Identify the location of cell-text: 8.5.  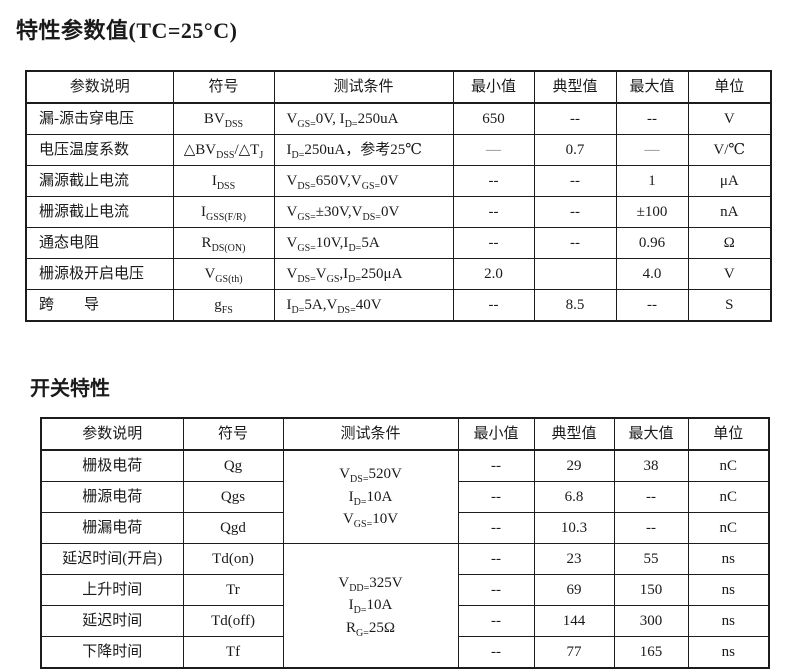
(575, 304).